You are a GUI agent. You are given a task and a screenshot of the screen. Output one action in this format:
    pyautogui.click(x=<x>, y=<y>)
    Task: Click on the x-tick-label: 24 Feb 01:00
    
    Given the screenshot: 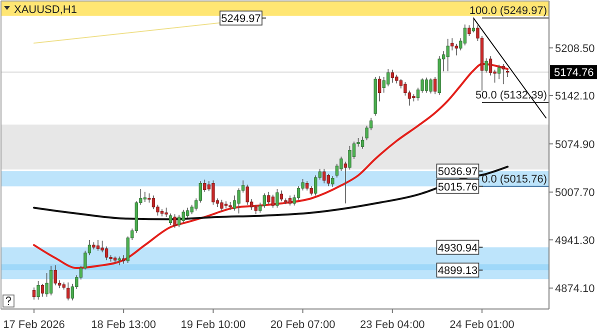 What is the action you would take?
    pyautogui.click(x=482, y=325)
    